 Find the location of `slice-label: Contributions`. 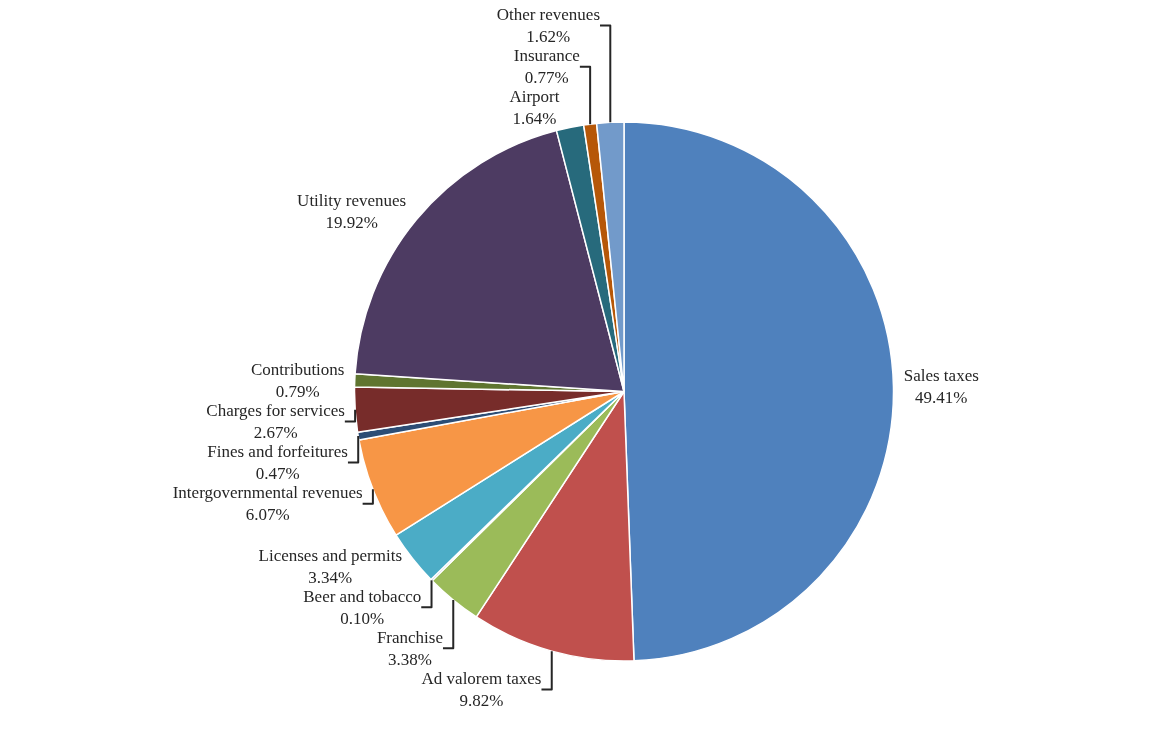

slice-label: Contributions is located at coordinates (297, 369).